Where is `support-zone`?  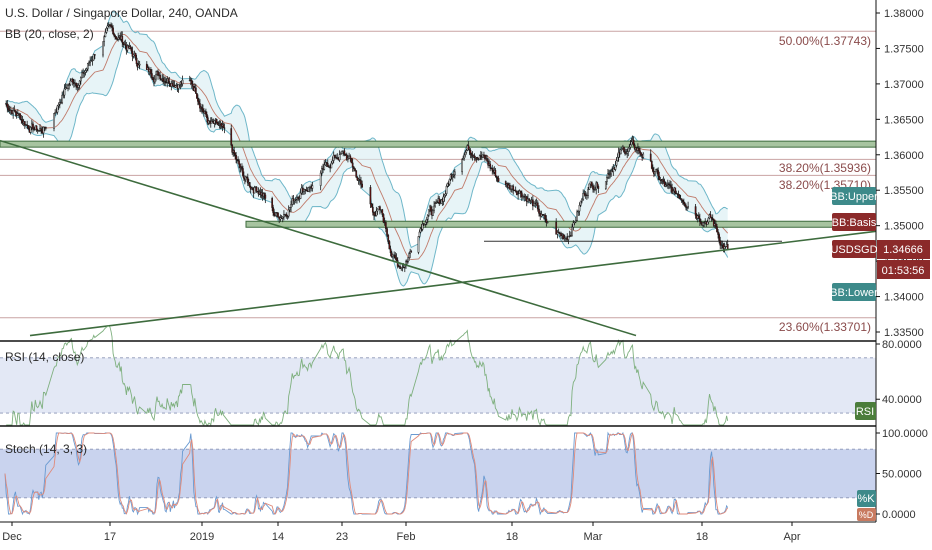 support-zone is located at coordinates (561, 224).